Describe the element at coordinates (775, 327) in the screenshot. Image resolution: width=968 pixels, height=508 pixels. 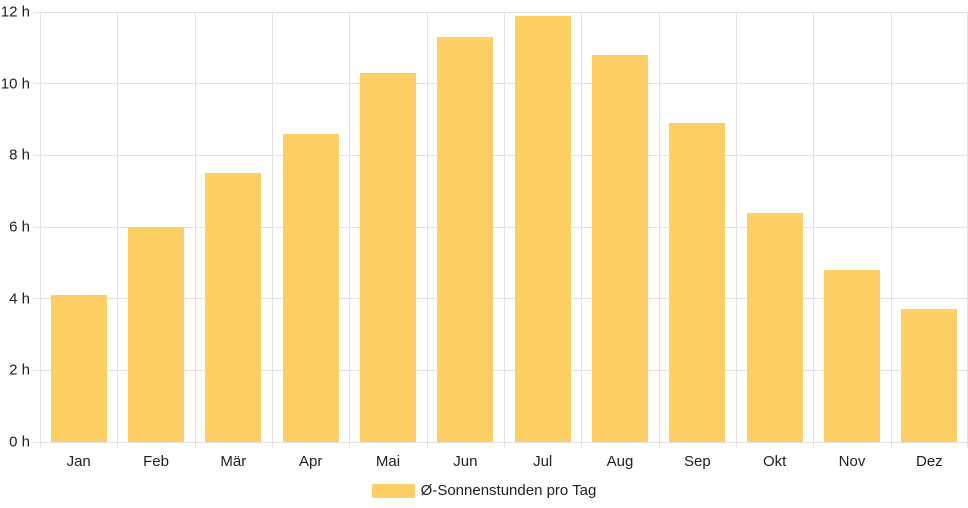
I see `bar-okt` at that location.